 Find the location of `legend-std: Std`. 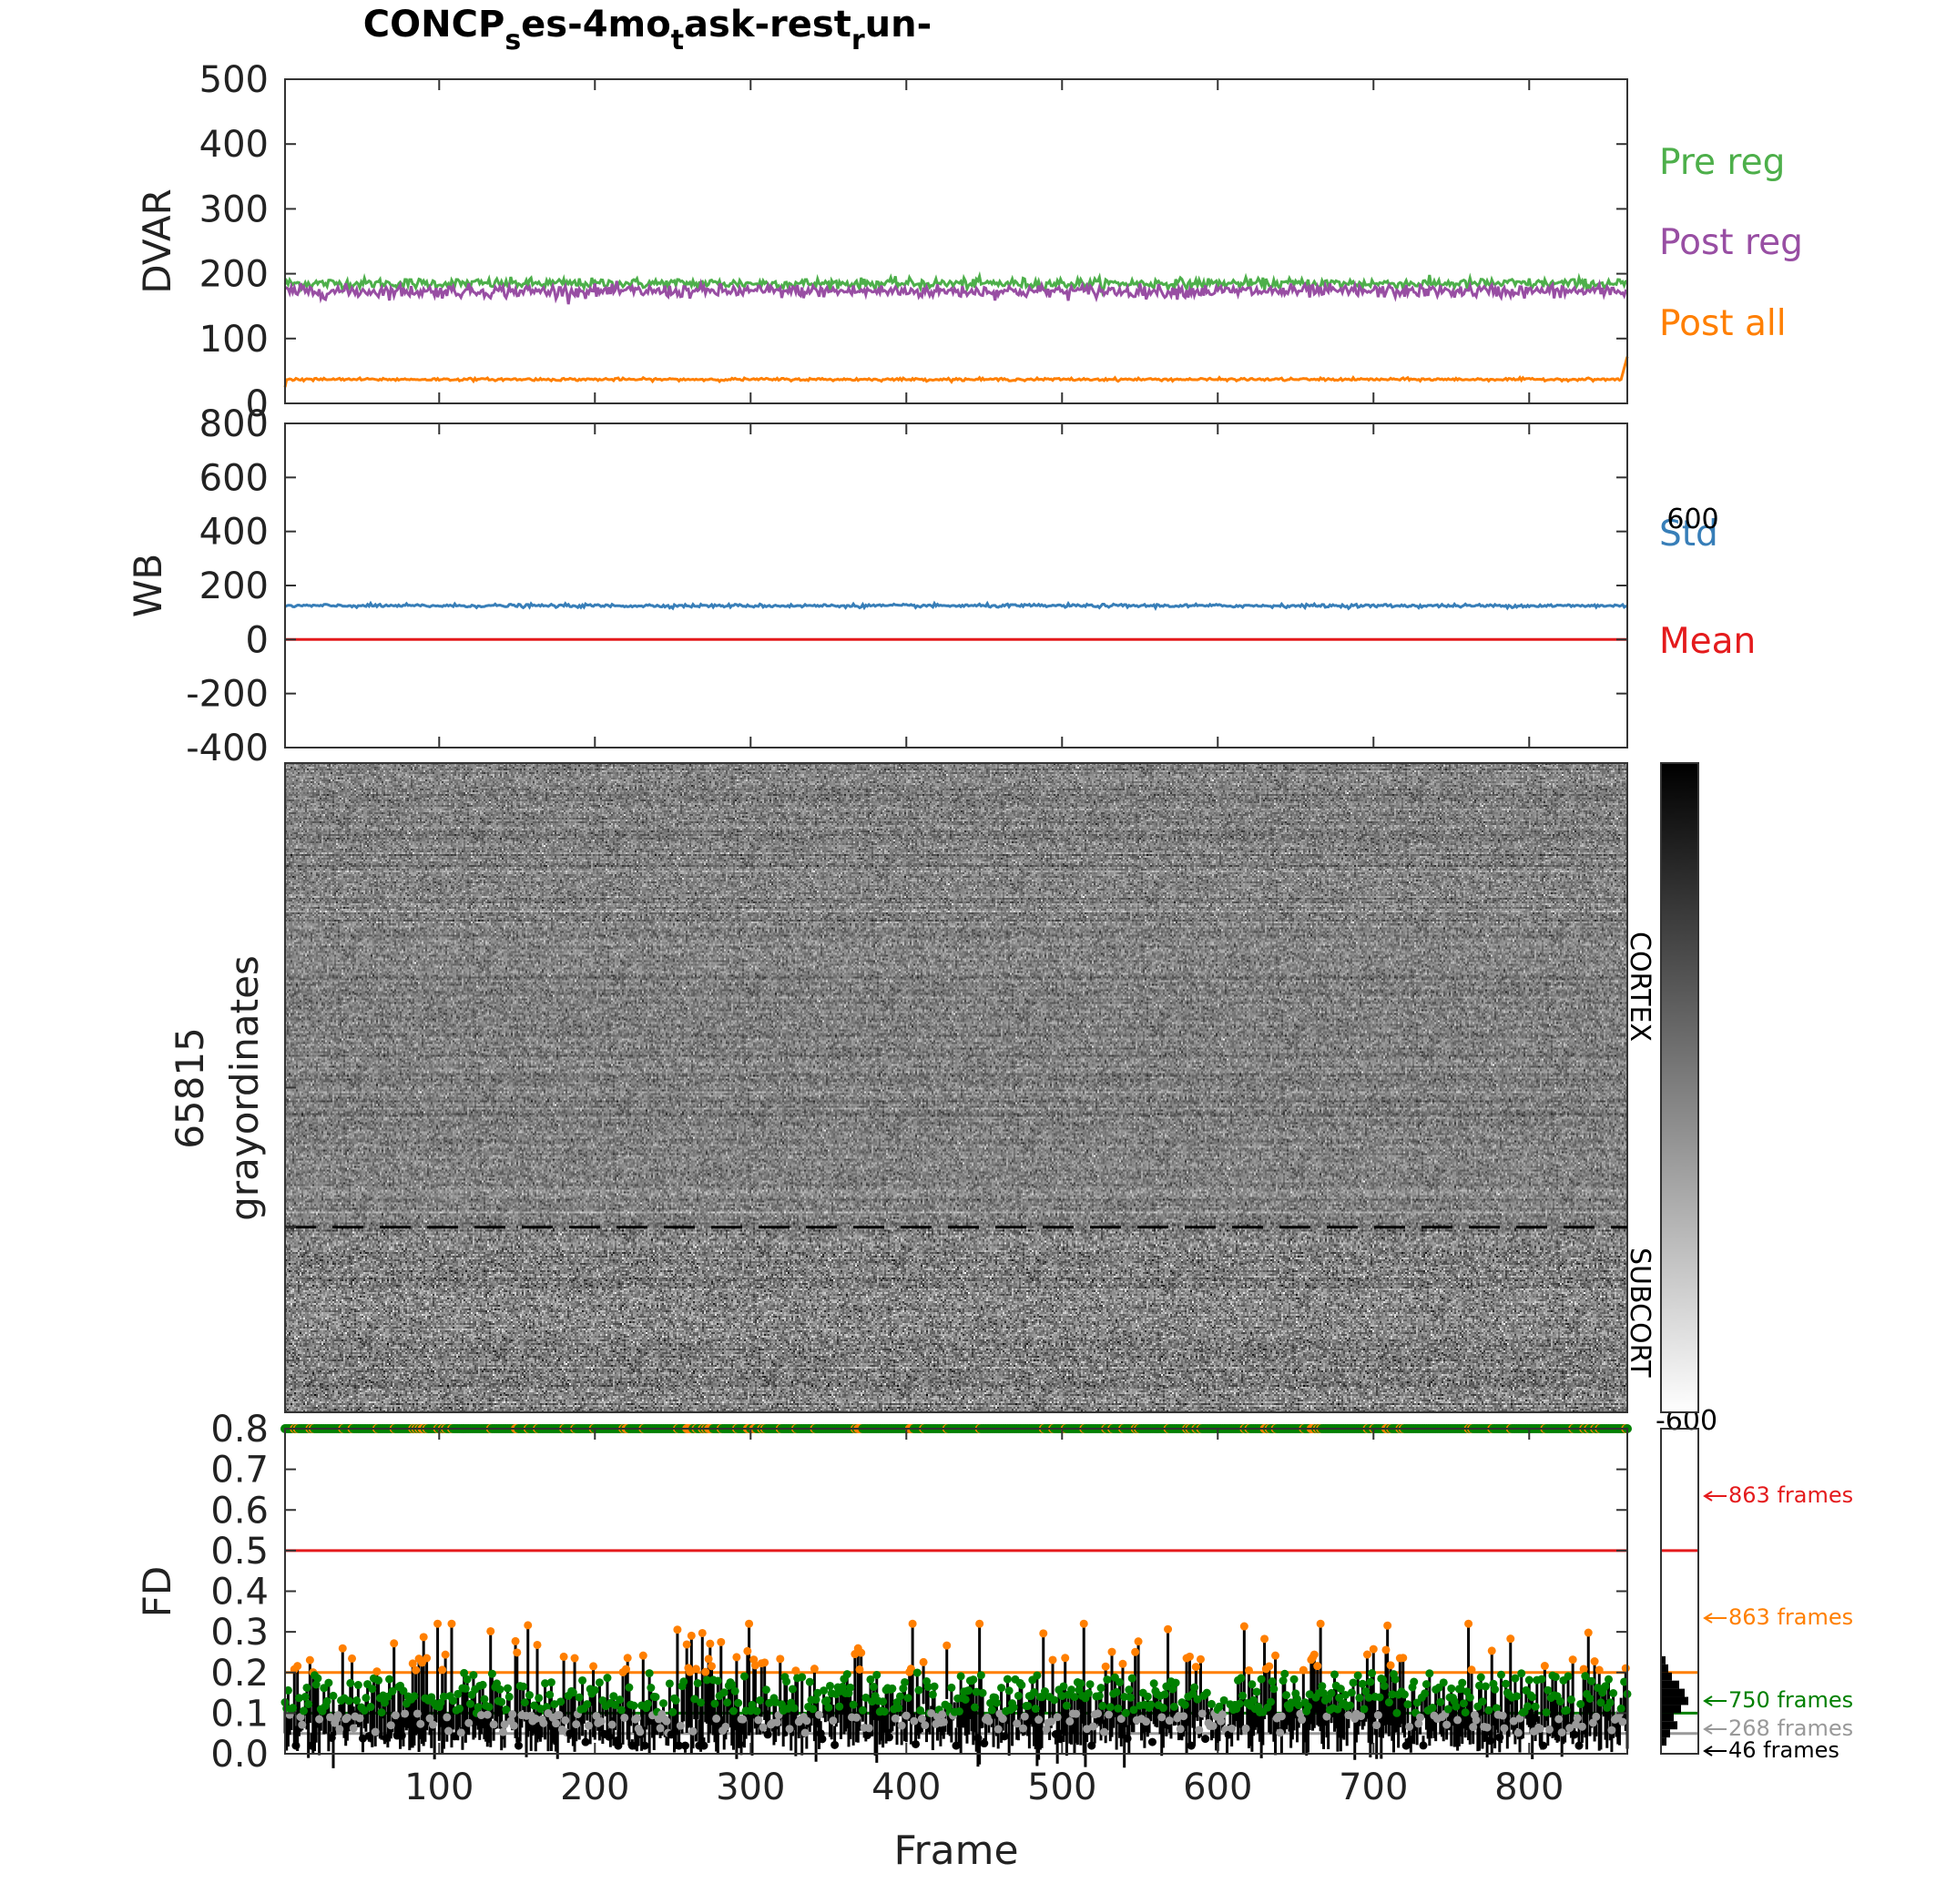

legend-std: Std is located at coordinates (1688, 534).